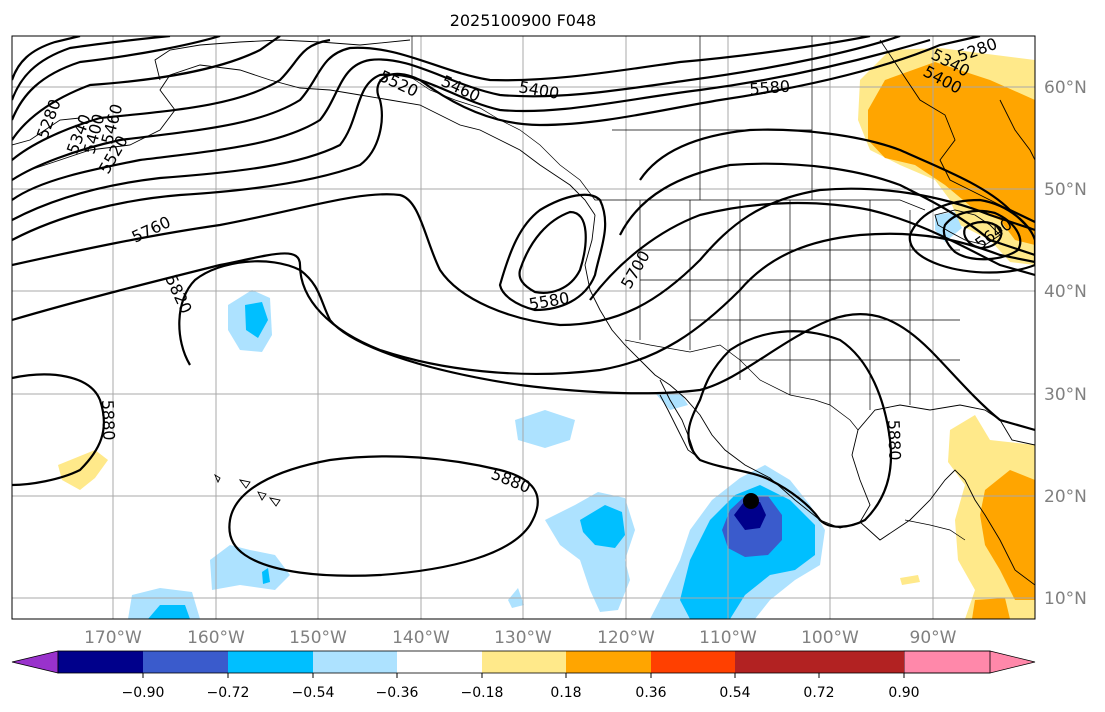 Image resolution: width=1105 pixels, height=712 pixels. What do you see at coordinates (650, 693) in the screenshot?
I see `colorbar-tick-label: 0.36` at bounding box center [650, 693].